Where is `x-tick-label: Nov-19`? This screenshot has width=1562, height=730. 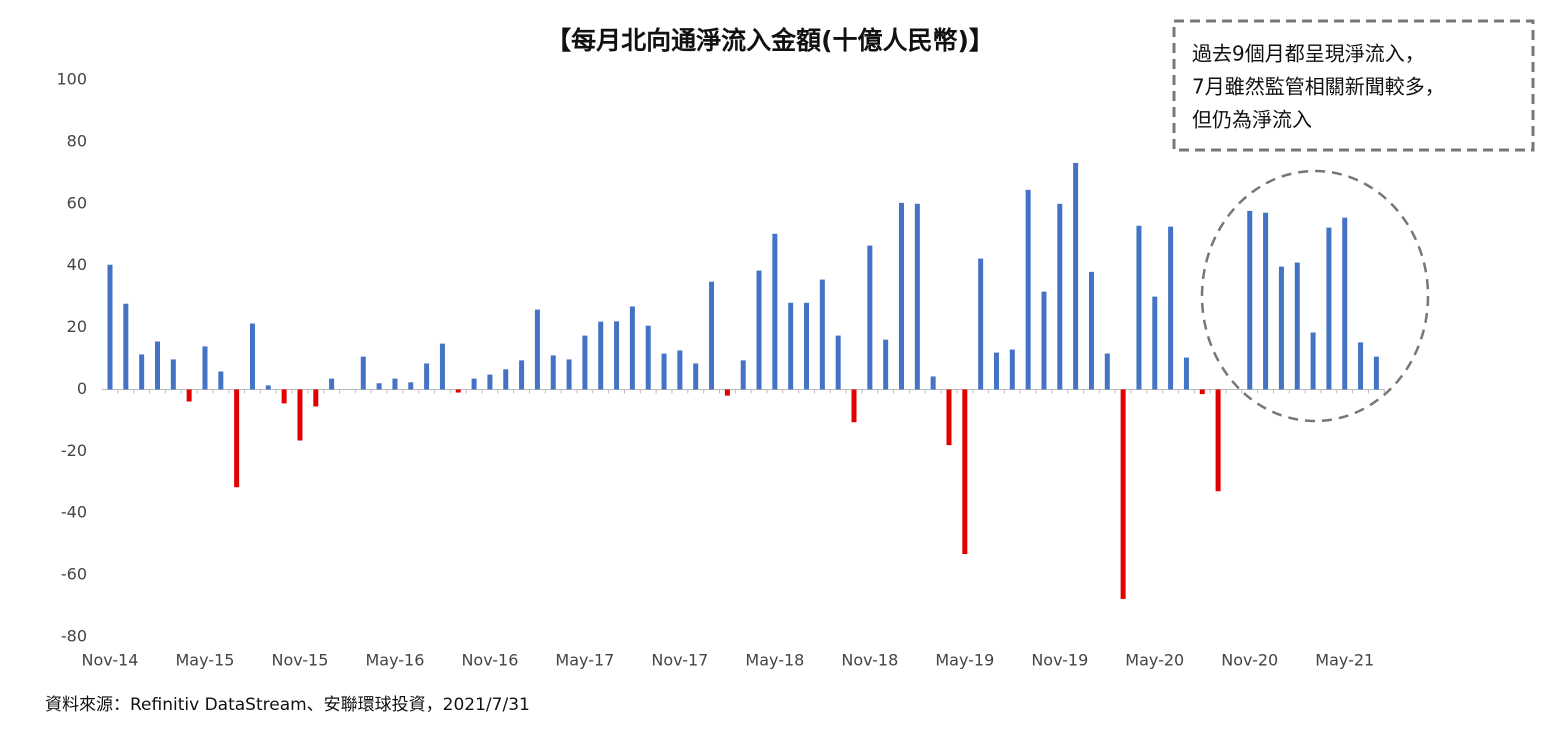
x-tick-label: Nov-19 is located at coordinates (1059, 660).